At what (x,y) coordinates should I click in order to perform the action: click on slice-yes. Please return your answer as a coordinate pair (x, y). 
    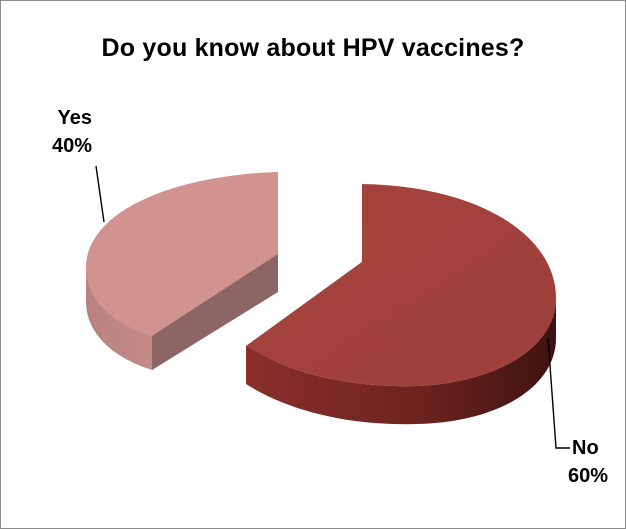
    Looking at the image, I should click on (182, 271).